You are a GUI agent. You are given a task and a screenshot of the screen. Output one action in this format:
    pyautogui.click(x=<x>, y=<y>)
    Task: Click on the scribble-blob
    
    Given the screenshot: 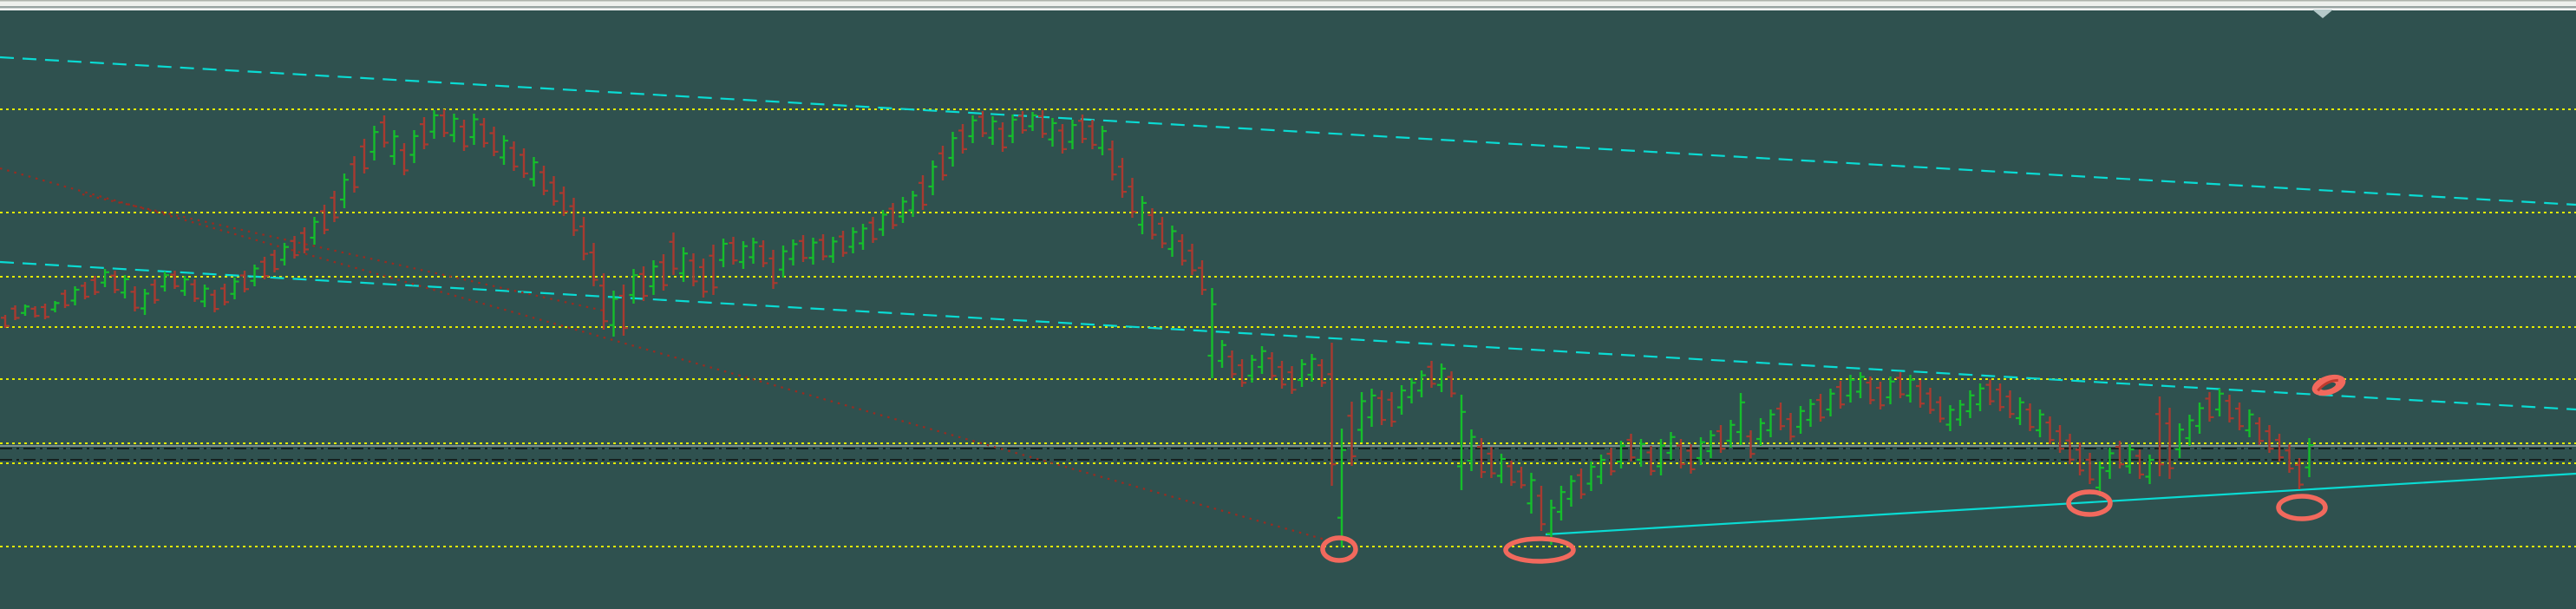 What is the action you would take?
    pyautogui.click(x=2329, y=384)
    